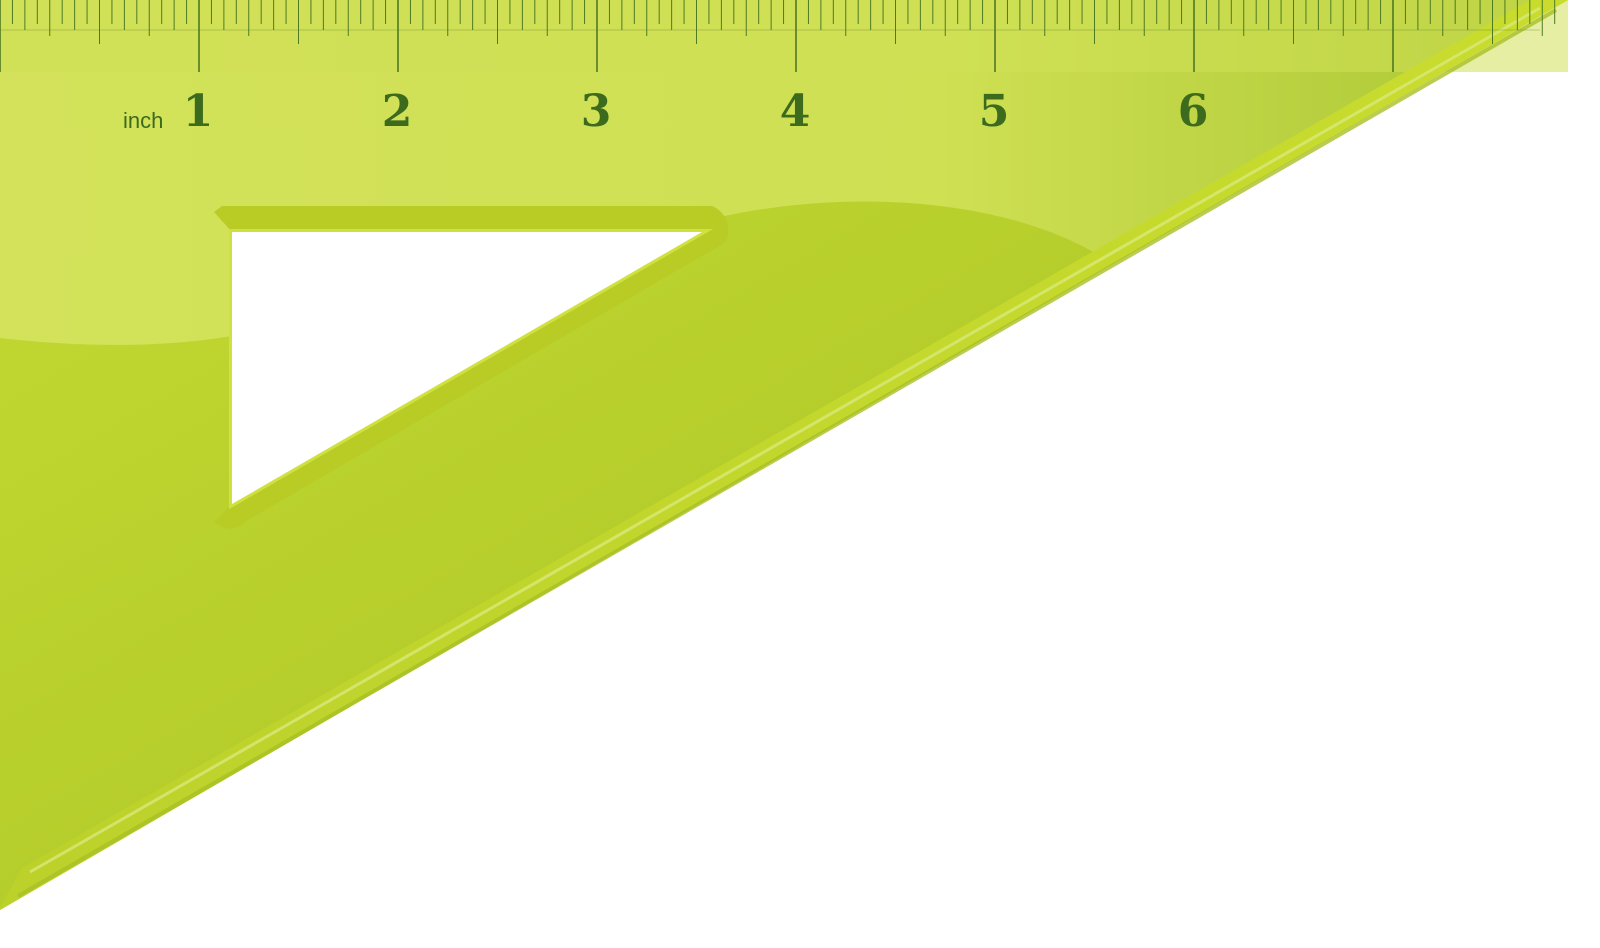 Image resolution: width=1600 pixels, height=948 pixels. What do you see at coordinates (1193, 111) in the screenshot?
I see `ruler-number-6: 6` at bounding box center [1193, 111].